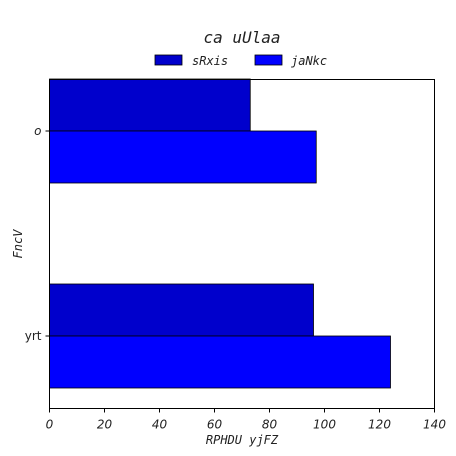 This screenshot has height=456, width=456. I want to click on x-tick-label: 40, so click(160, 425).